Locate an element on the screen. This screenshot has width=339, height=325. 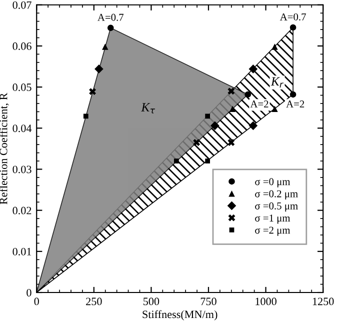
legend-label: σ =0 μm is located at coordinates (272, 183).